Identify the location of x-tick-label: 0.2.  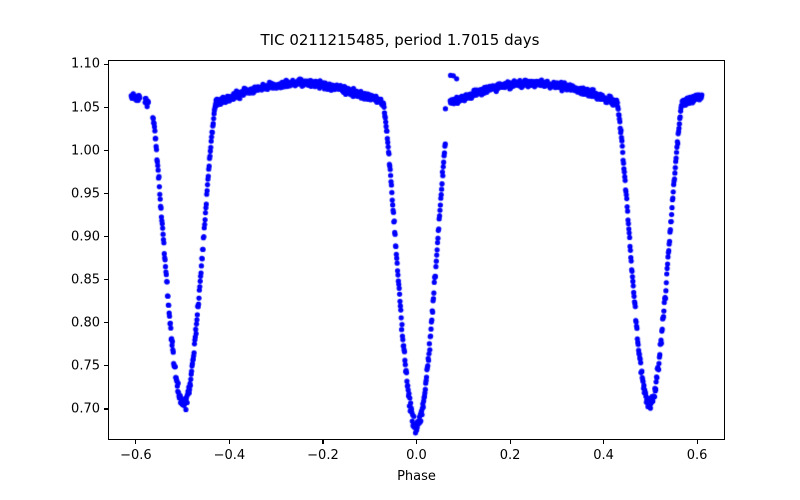
(510, 455).